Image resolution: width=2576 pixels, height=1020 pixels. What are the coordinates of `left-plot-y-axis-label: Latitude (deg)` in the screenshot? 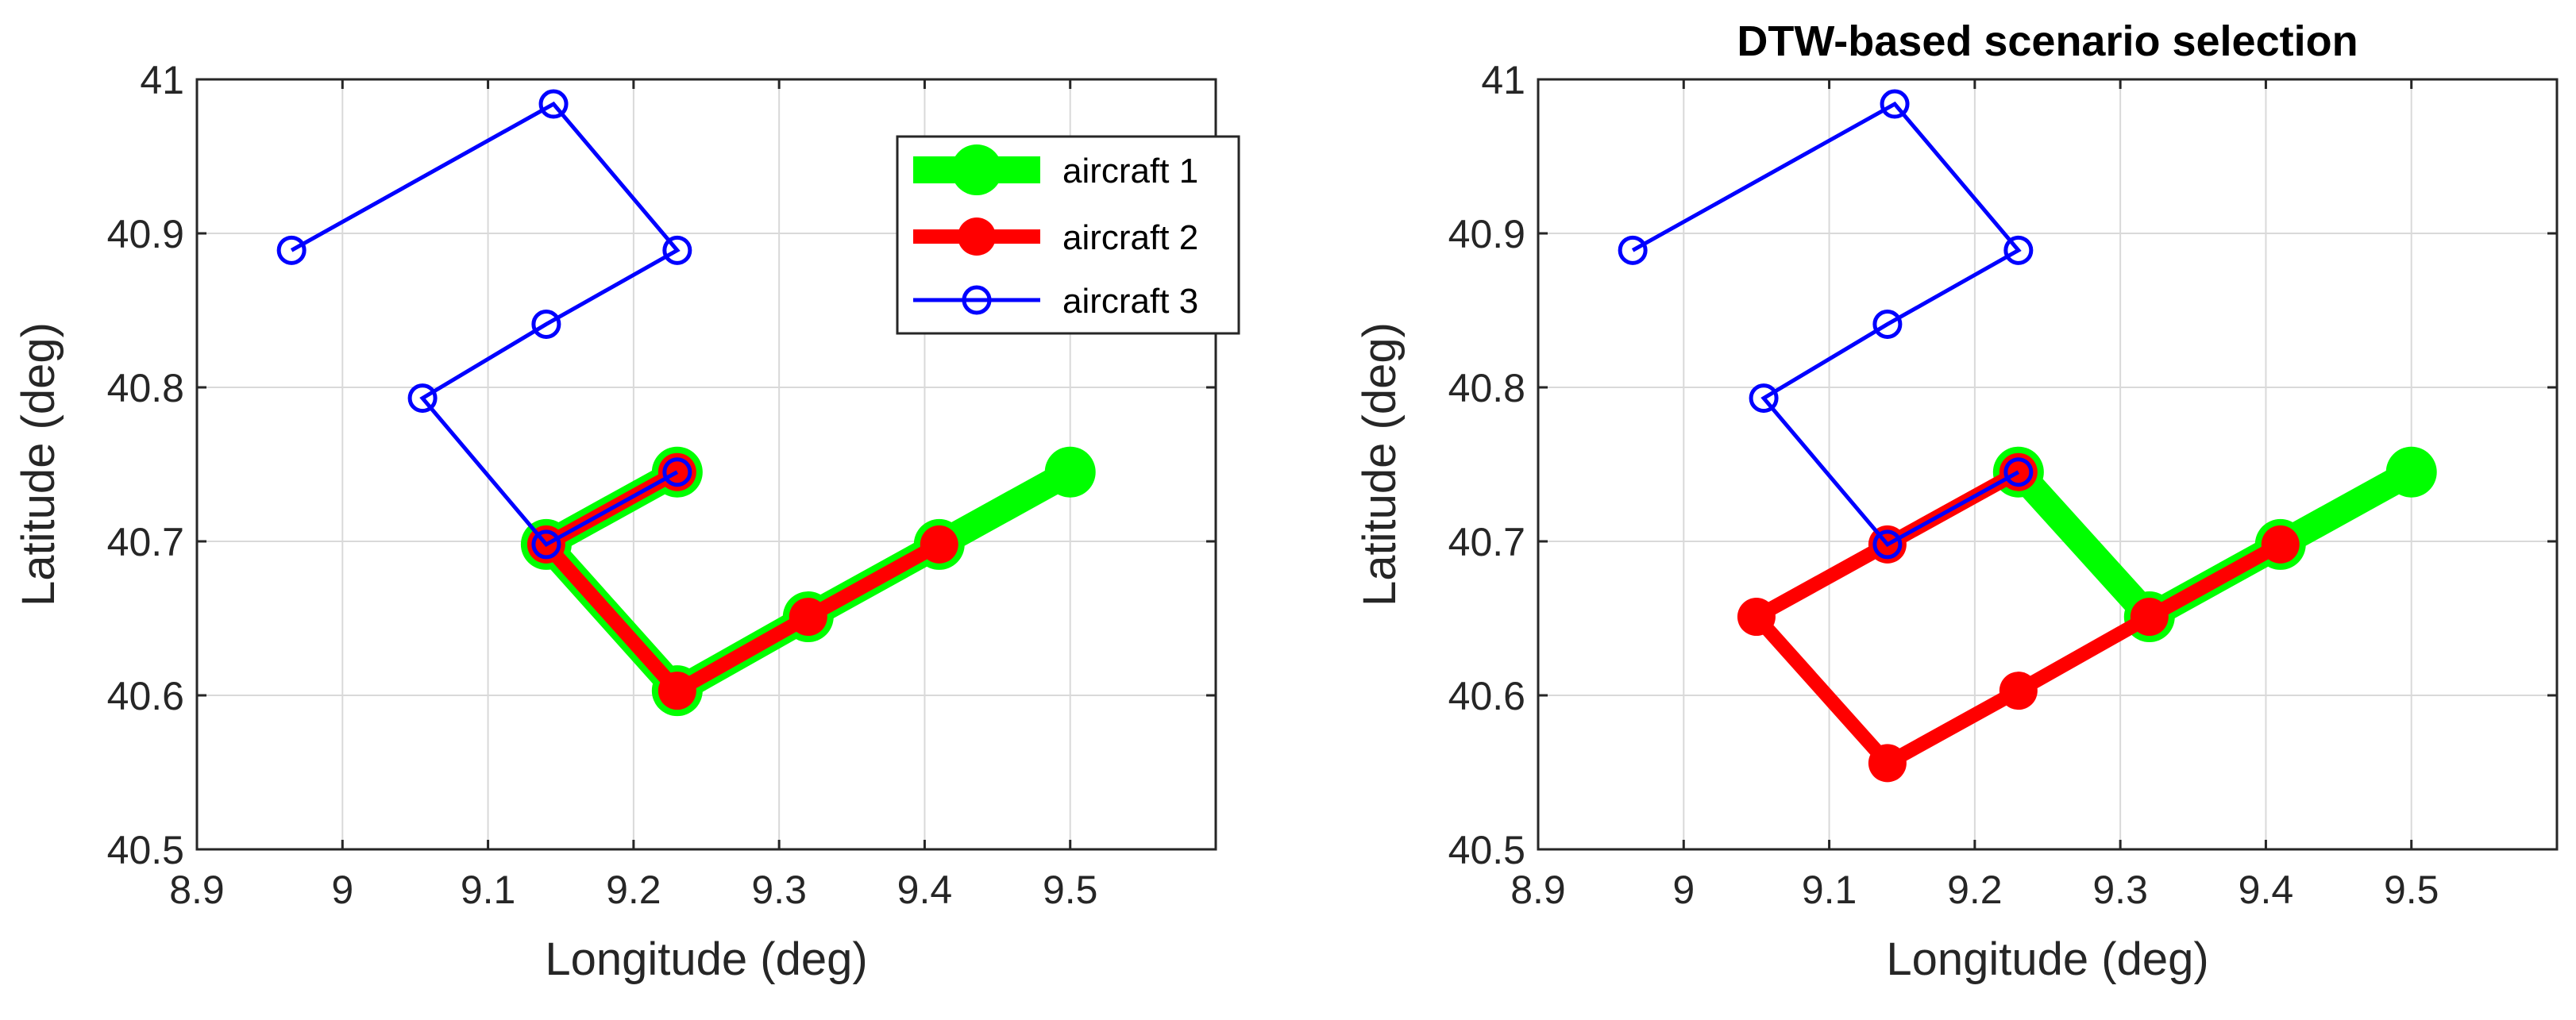 It's located at (38, 464).